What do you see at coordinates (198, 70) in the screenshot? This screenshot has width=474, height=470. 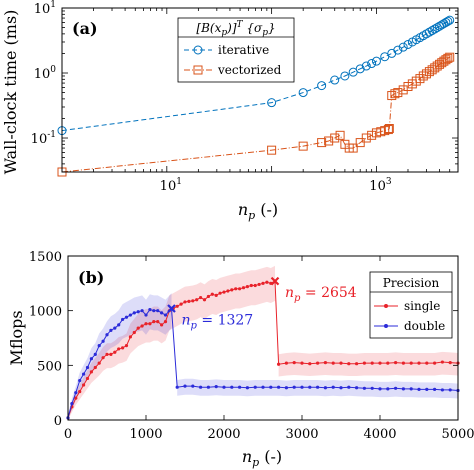 I see `legend-vectorized-marker` at bounding box center [198, 70].